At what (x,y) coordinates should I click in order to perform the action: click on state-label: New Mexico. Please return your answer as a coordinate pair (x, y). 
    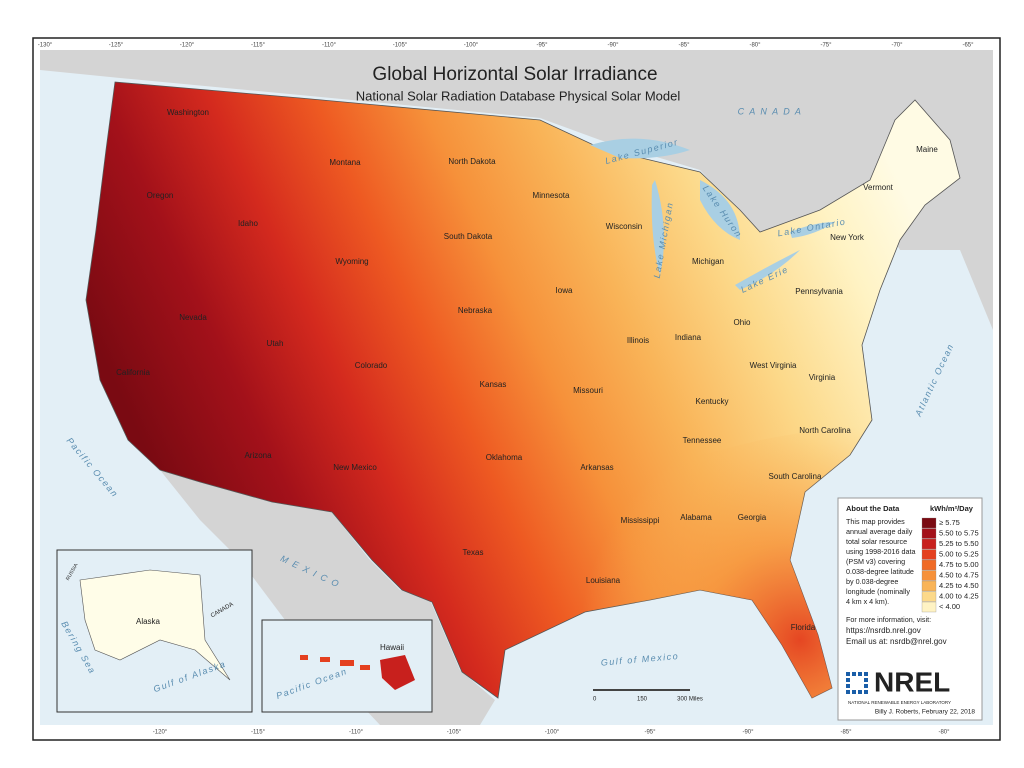
    Looking at the image, I should click on (355, 467).